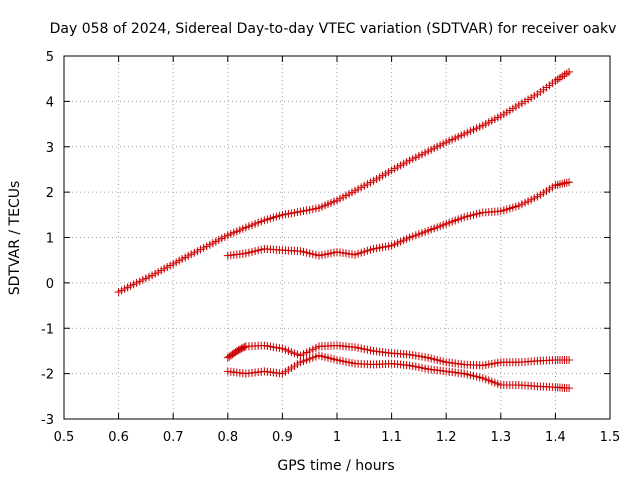 The height and width of the screenshot is (480, 640). What do you see at coordinates (391, 437) in the screenshot?
I see `x-tick-label: 1.1` at bounding box center [391, 437].